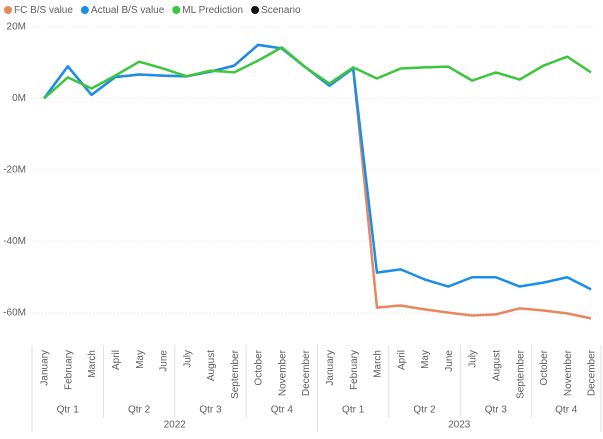 This screenshot has height=439, width=603. I want to click on y-tick-label: 20M, so click(16, 27).